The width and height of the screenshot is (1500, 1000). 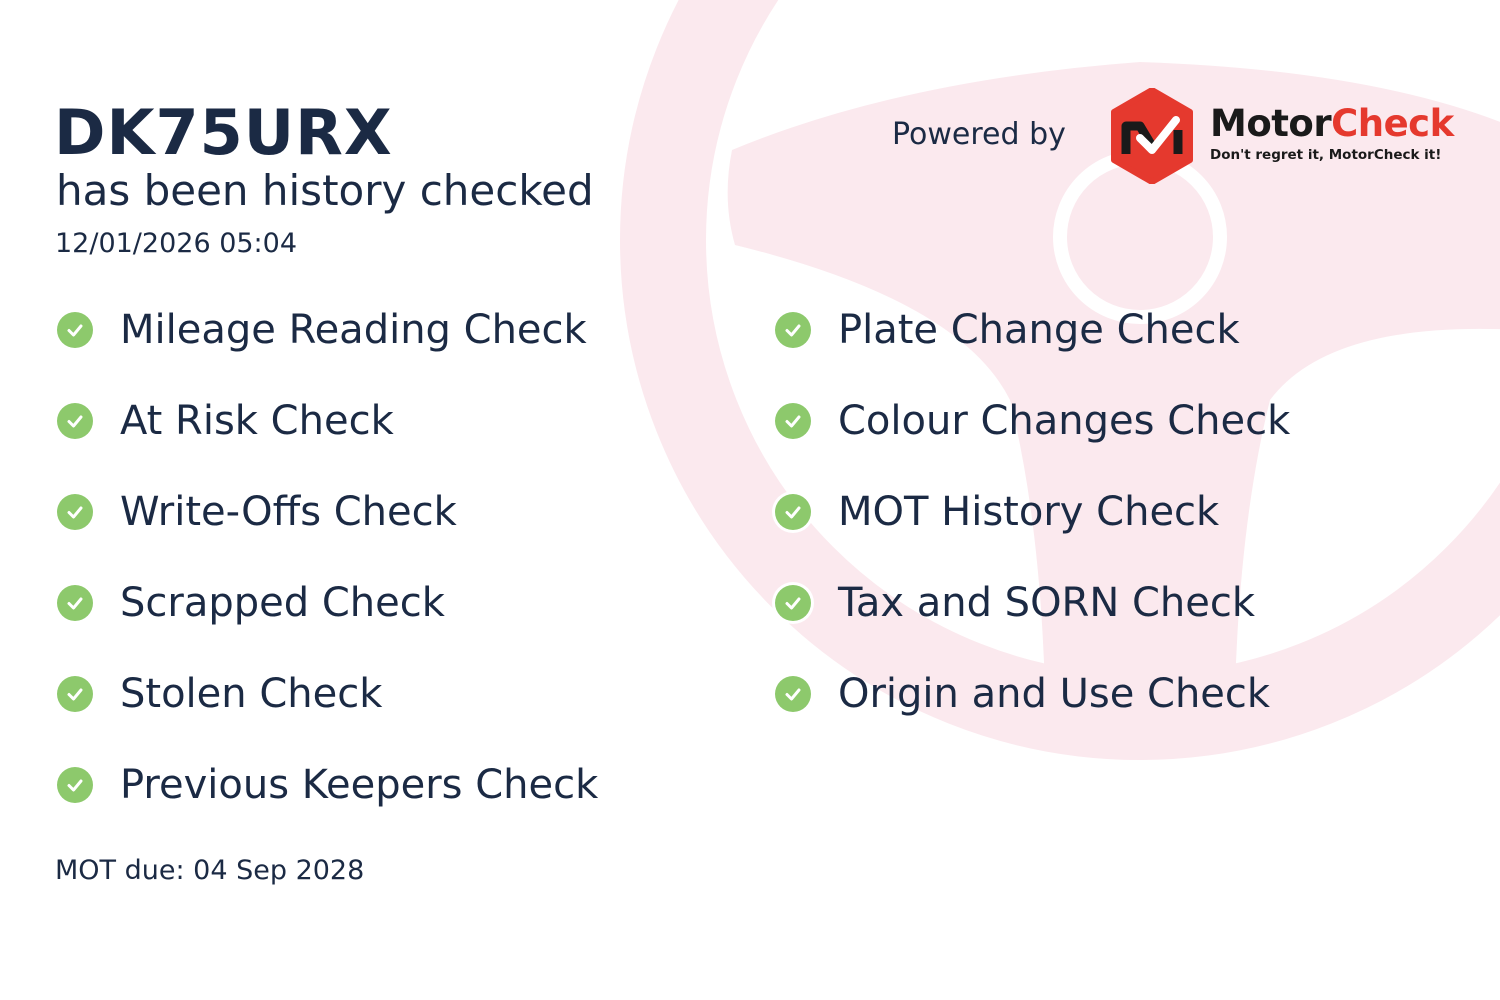 What do you see at coordinates (223, 132) in the screenshot?
I see `registration-plate: DK75URX` at bounding box center [223, 132].